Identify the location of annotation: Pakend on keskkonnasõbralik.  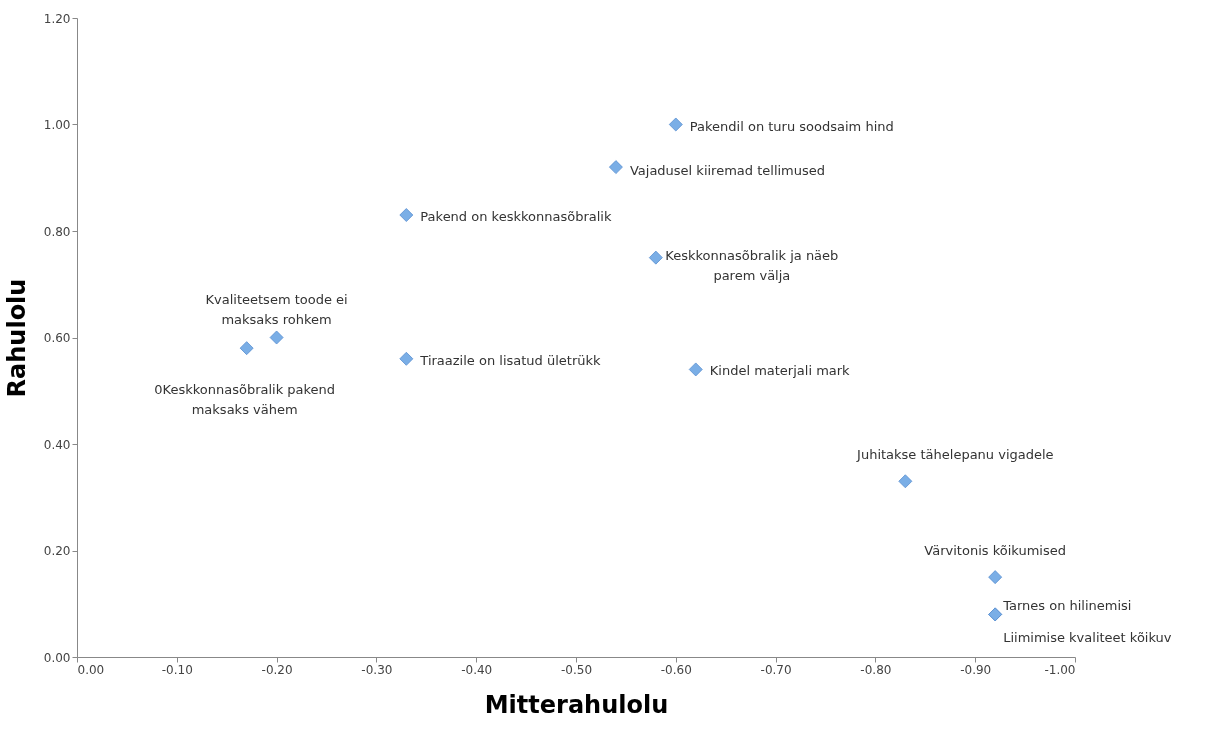
(516, 217).